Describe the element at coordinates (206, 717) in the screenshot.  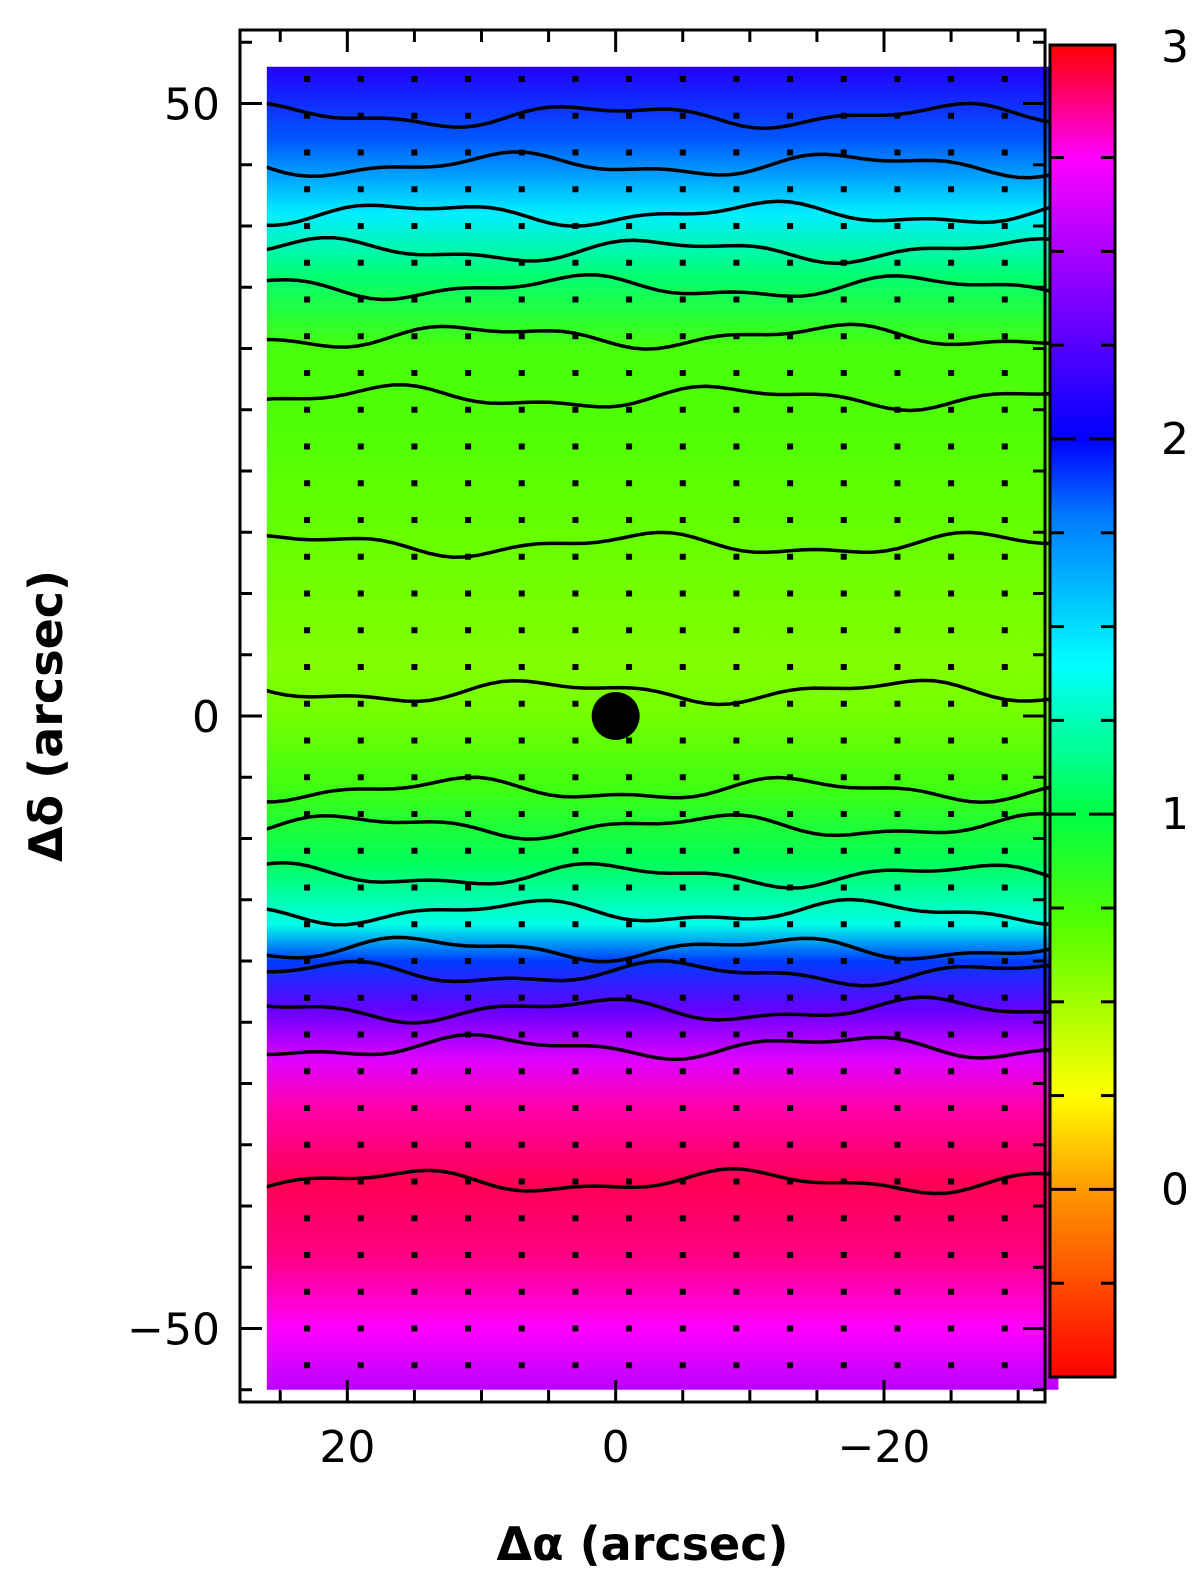
I see `y-tick-label: 0` at that location.